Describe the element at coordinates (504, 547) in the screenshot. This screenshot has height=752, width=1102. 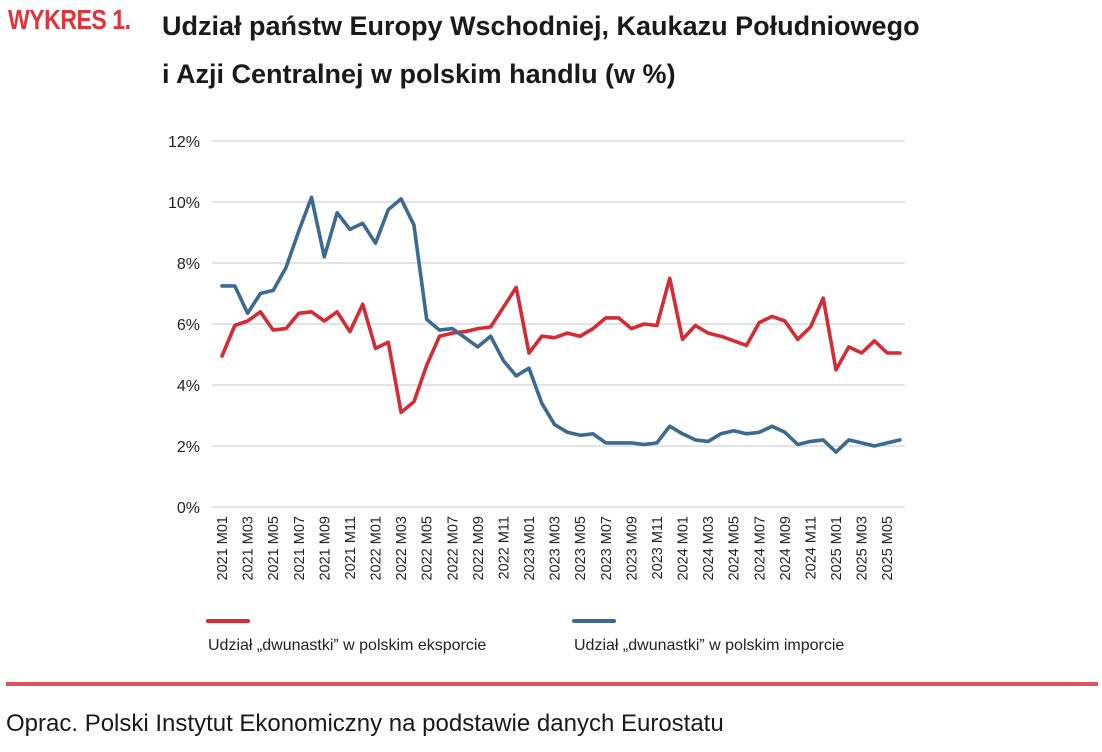
I see `x-tick-label: 2022 M11` at that location.